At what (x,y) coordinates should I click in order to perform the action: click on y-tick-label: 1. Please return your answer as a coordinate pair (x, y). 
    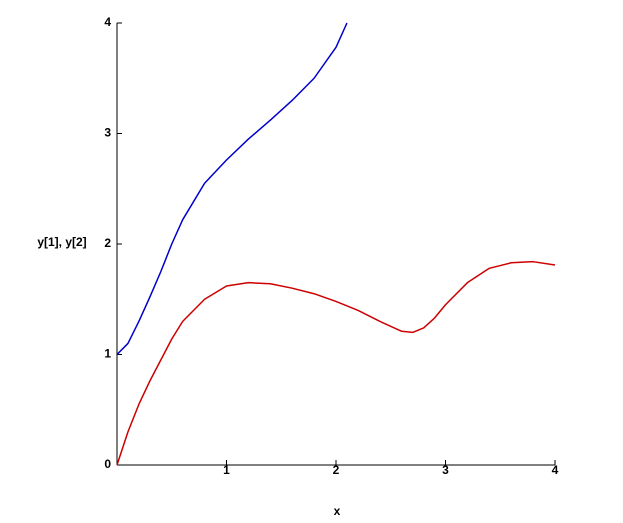
    Looking at the image, I should click on (107, 354).